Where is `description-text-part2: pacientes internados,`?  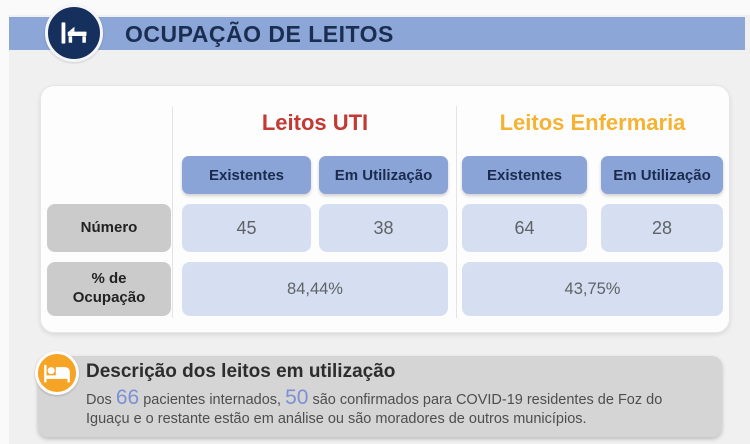 description-text-part2: pacientes internados, is located at coordinates (212, 400).